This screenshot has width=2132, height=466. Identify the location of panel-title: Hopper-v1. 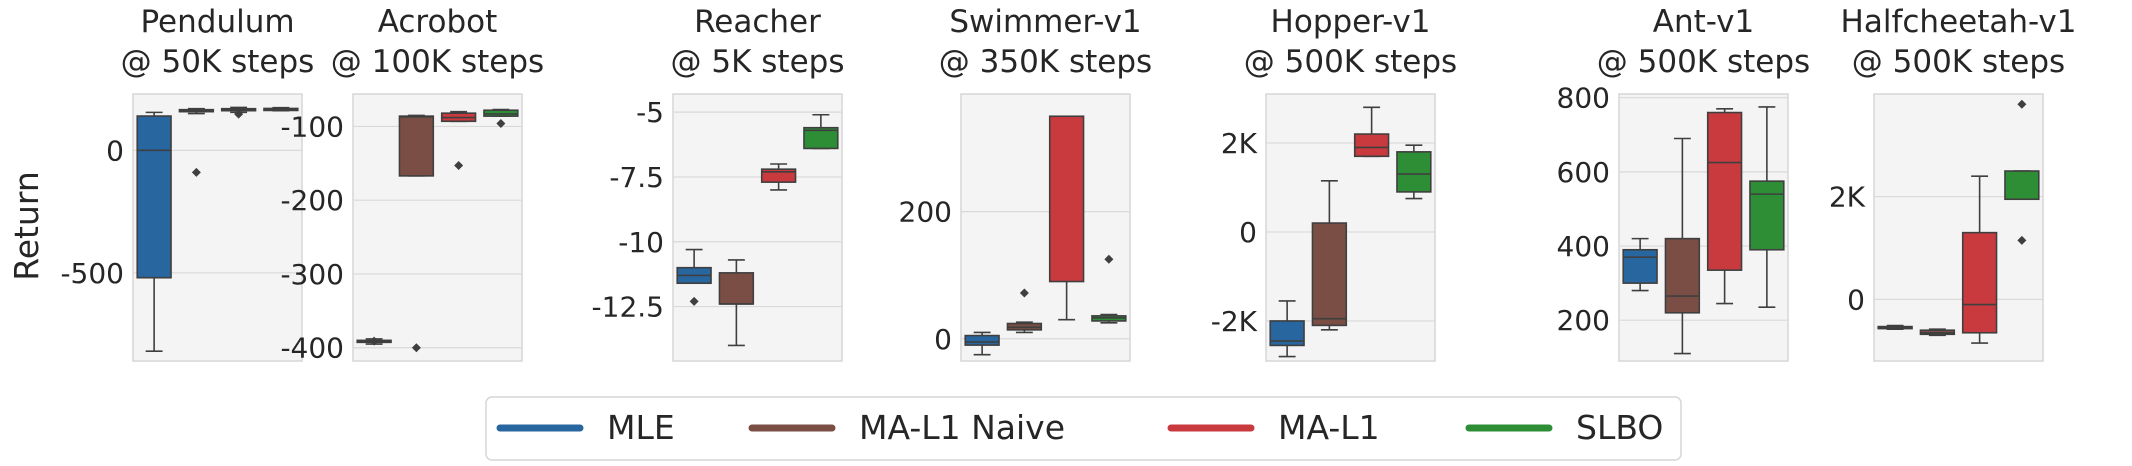
(1351, 22).